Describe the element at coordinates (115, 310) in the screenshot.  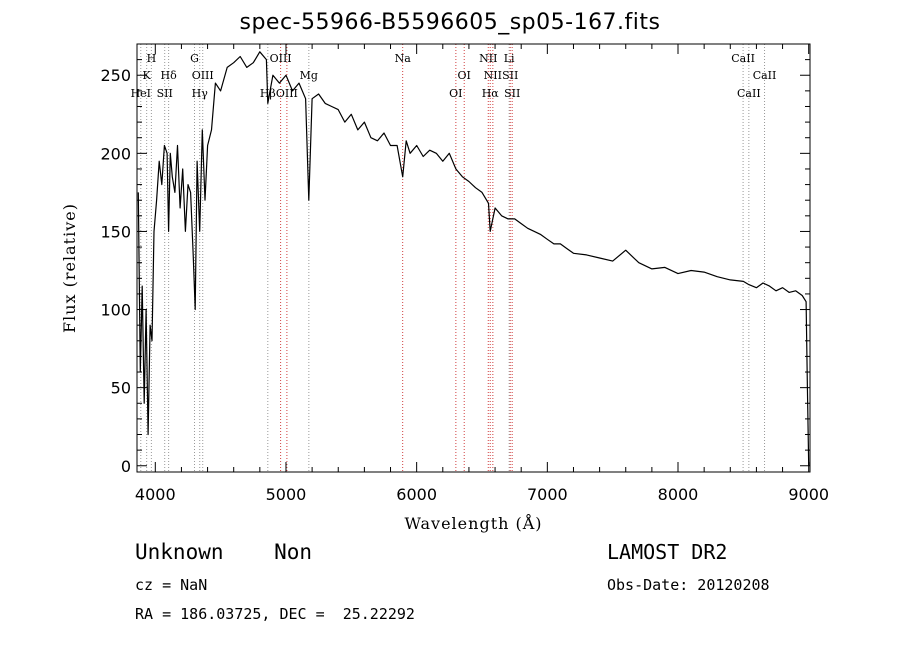
I see `y-tick-label-100: 100` at that location.